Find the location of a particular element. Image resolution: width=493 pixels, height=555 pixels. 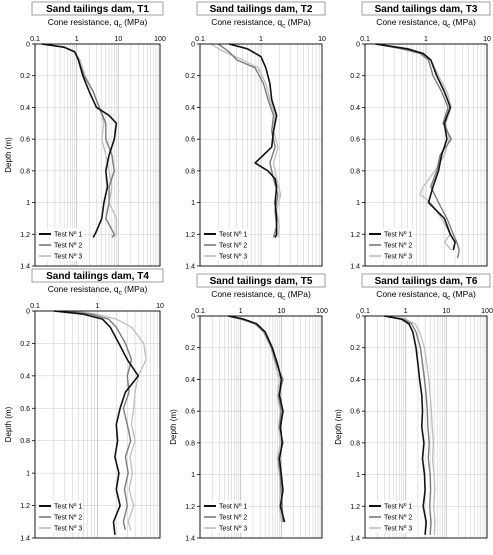

chart-title: Sand tailings dam, T1 is located at coordinates (97, 9).